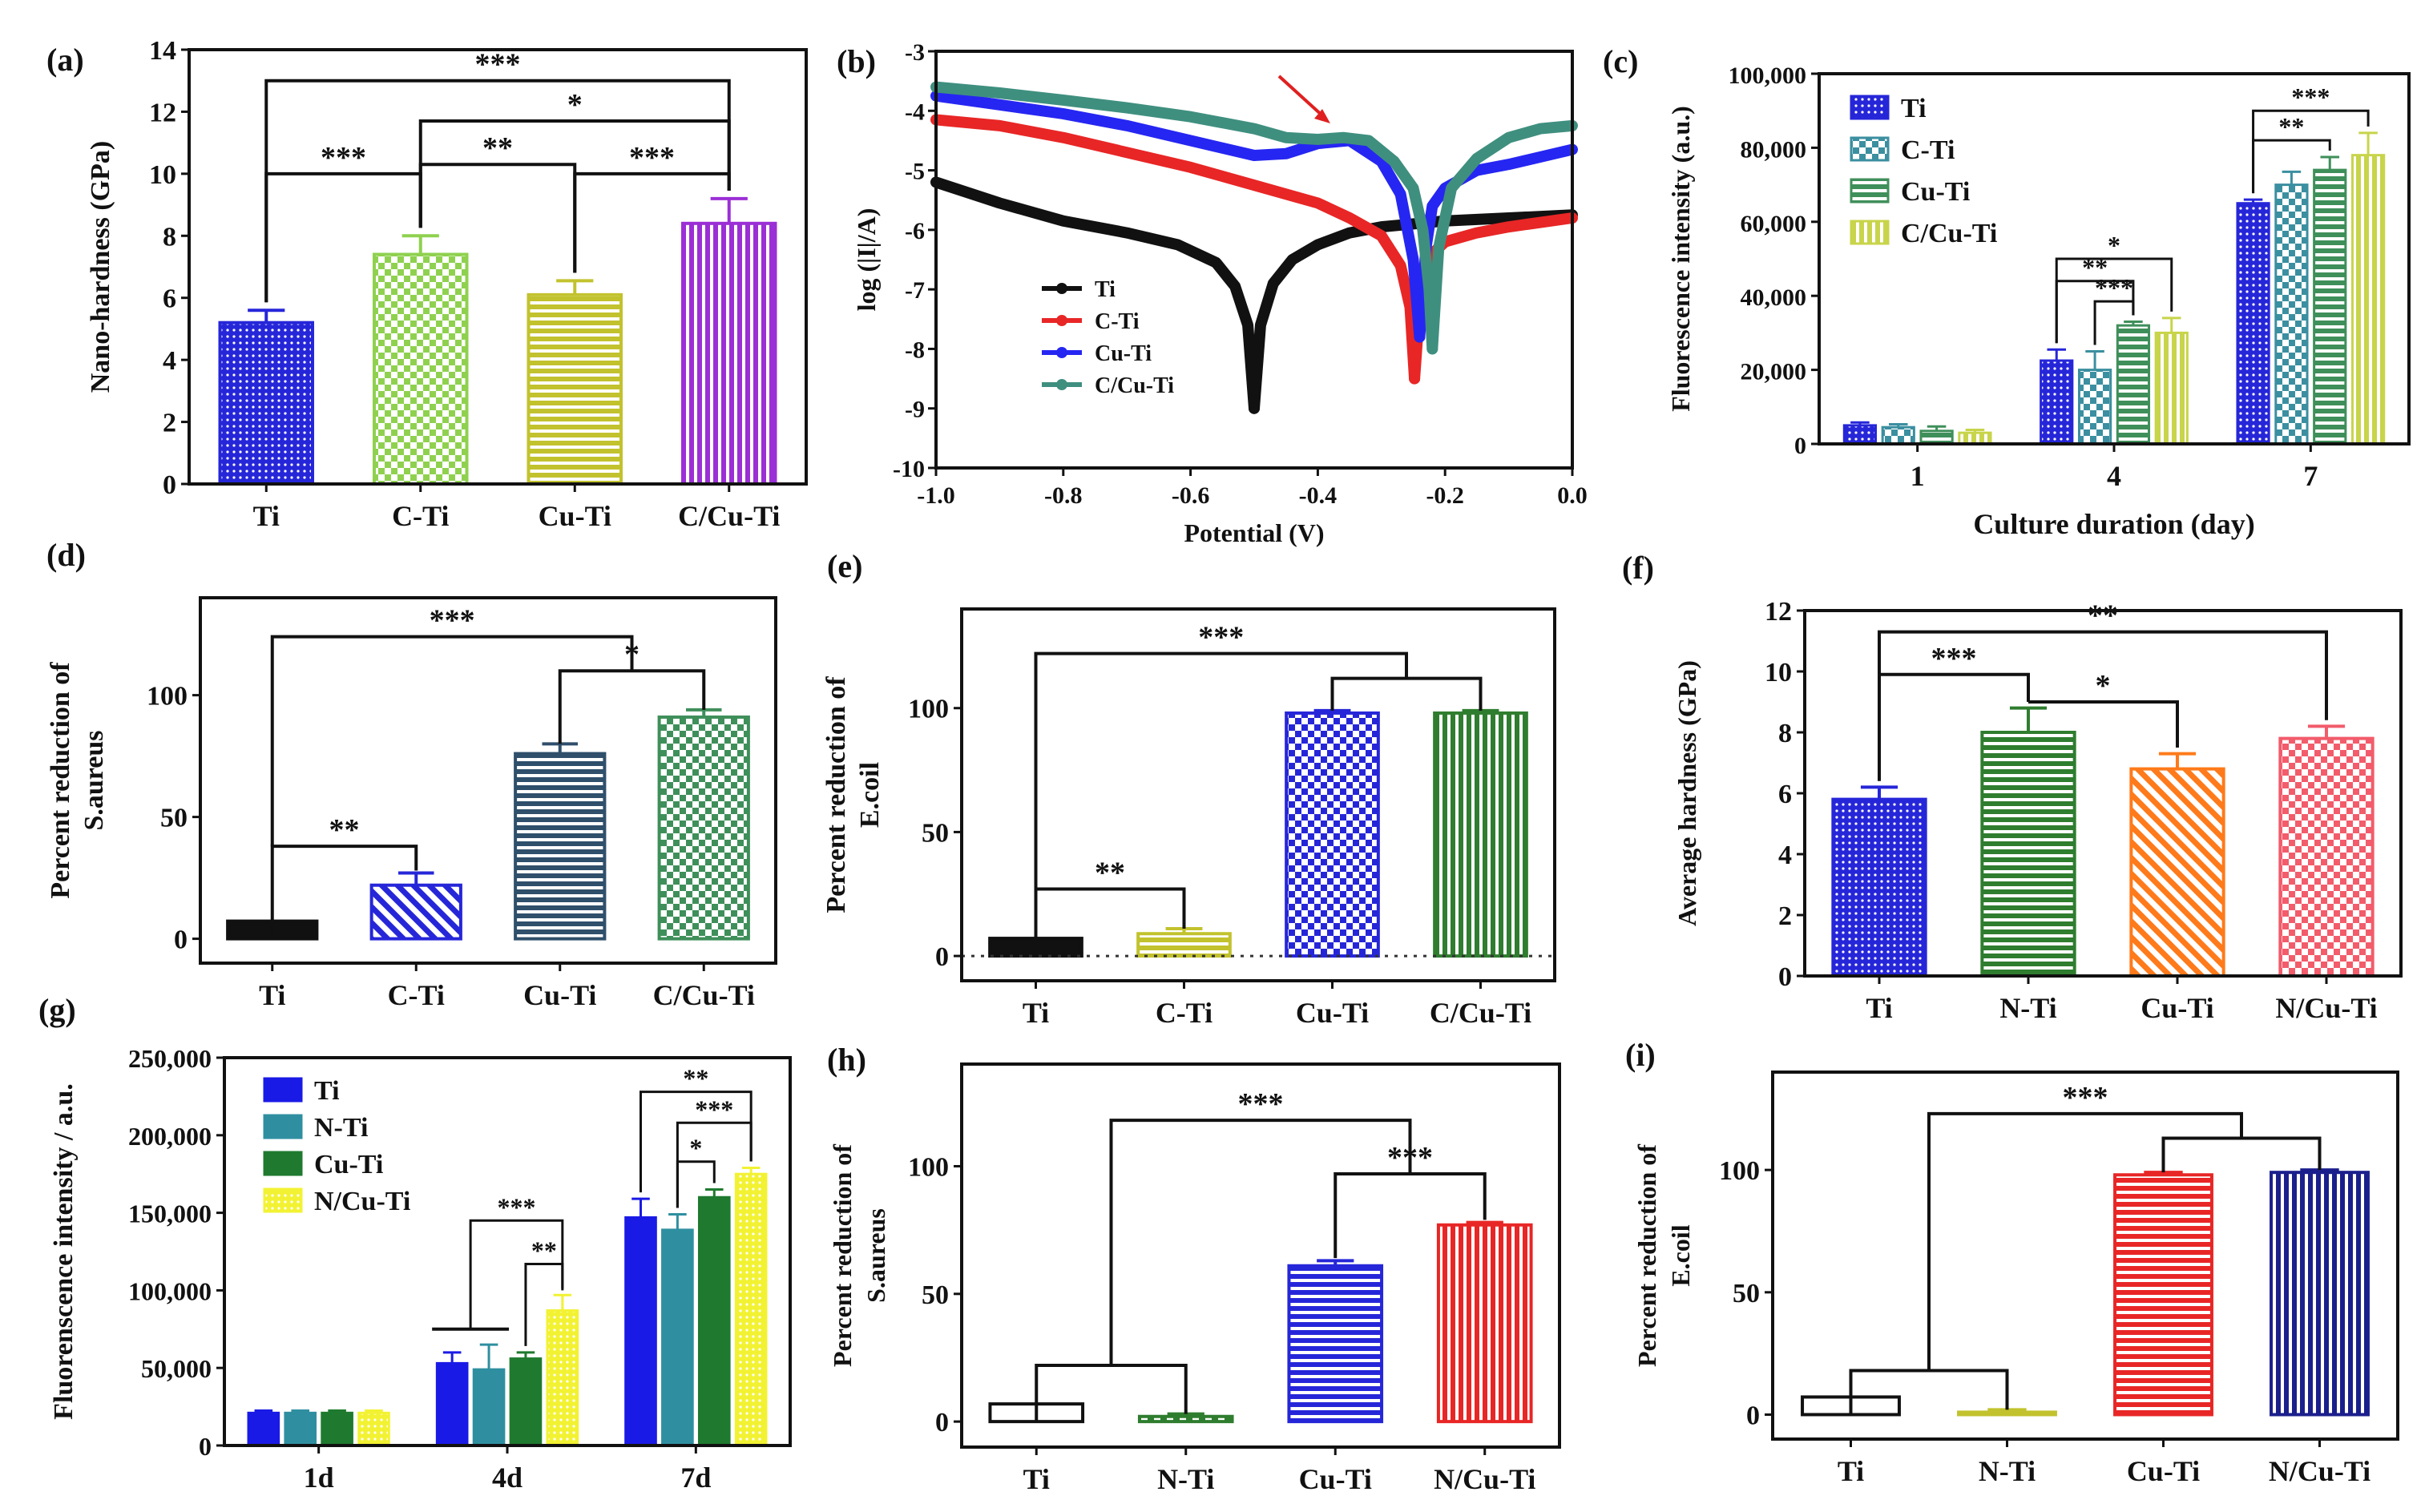 This screenshot has width=2429, height=1512. Describe the element at coordinates (337, 1429) in the screenshot. I see `bar-Cu-Ti-1d` at that location.